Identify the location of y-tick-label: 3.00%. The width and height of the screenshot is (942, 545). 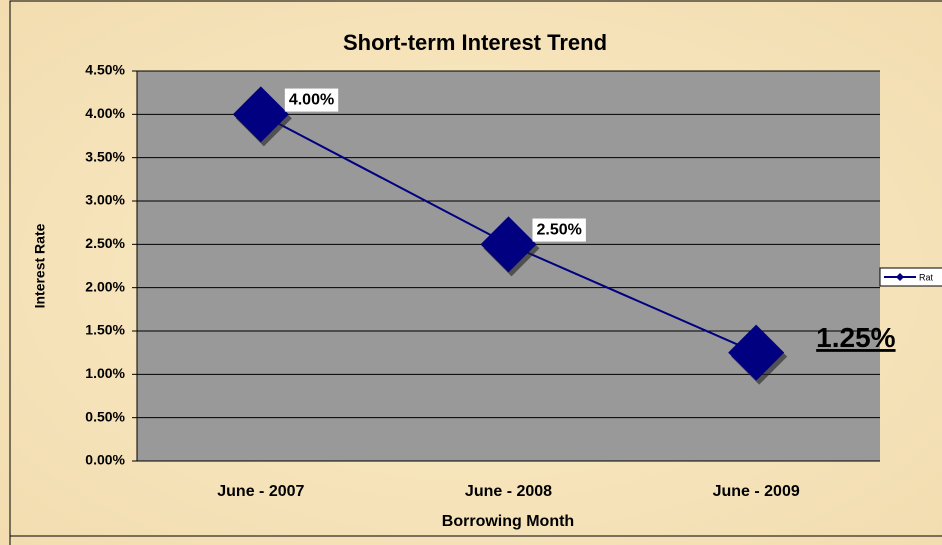
(105, 200).